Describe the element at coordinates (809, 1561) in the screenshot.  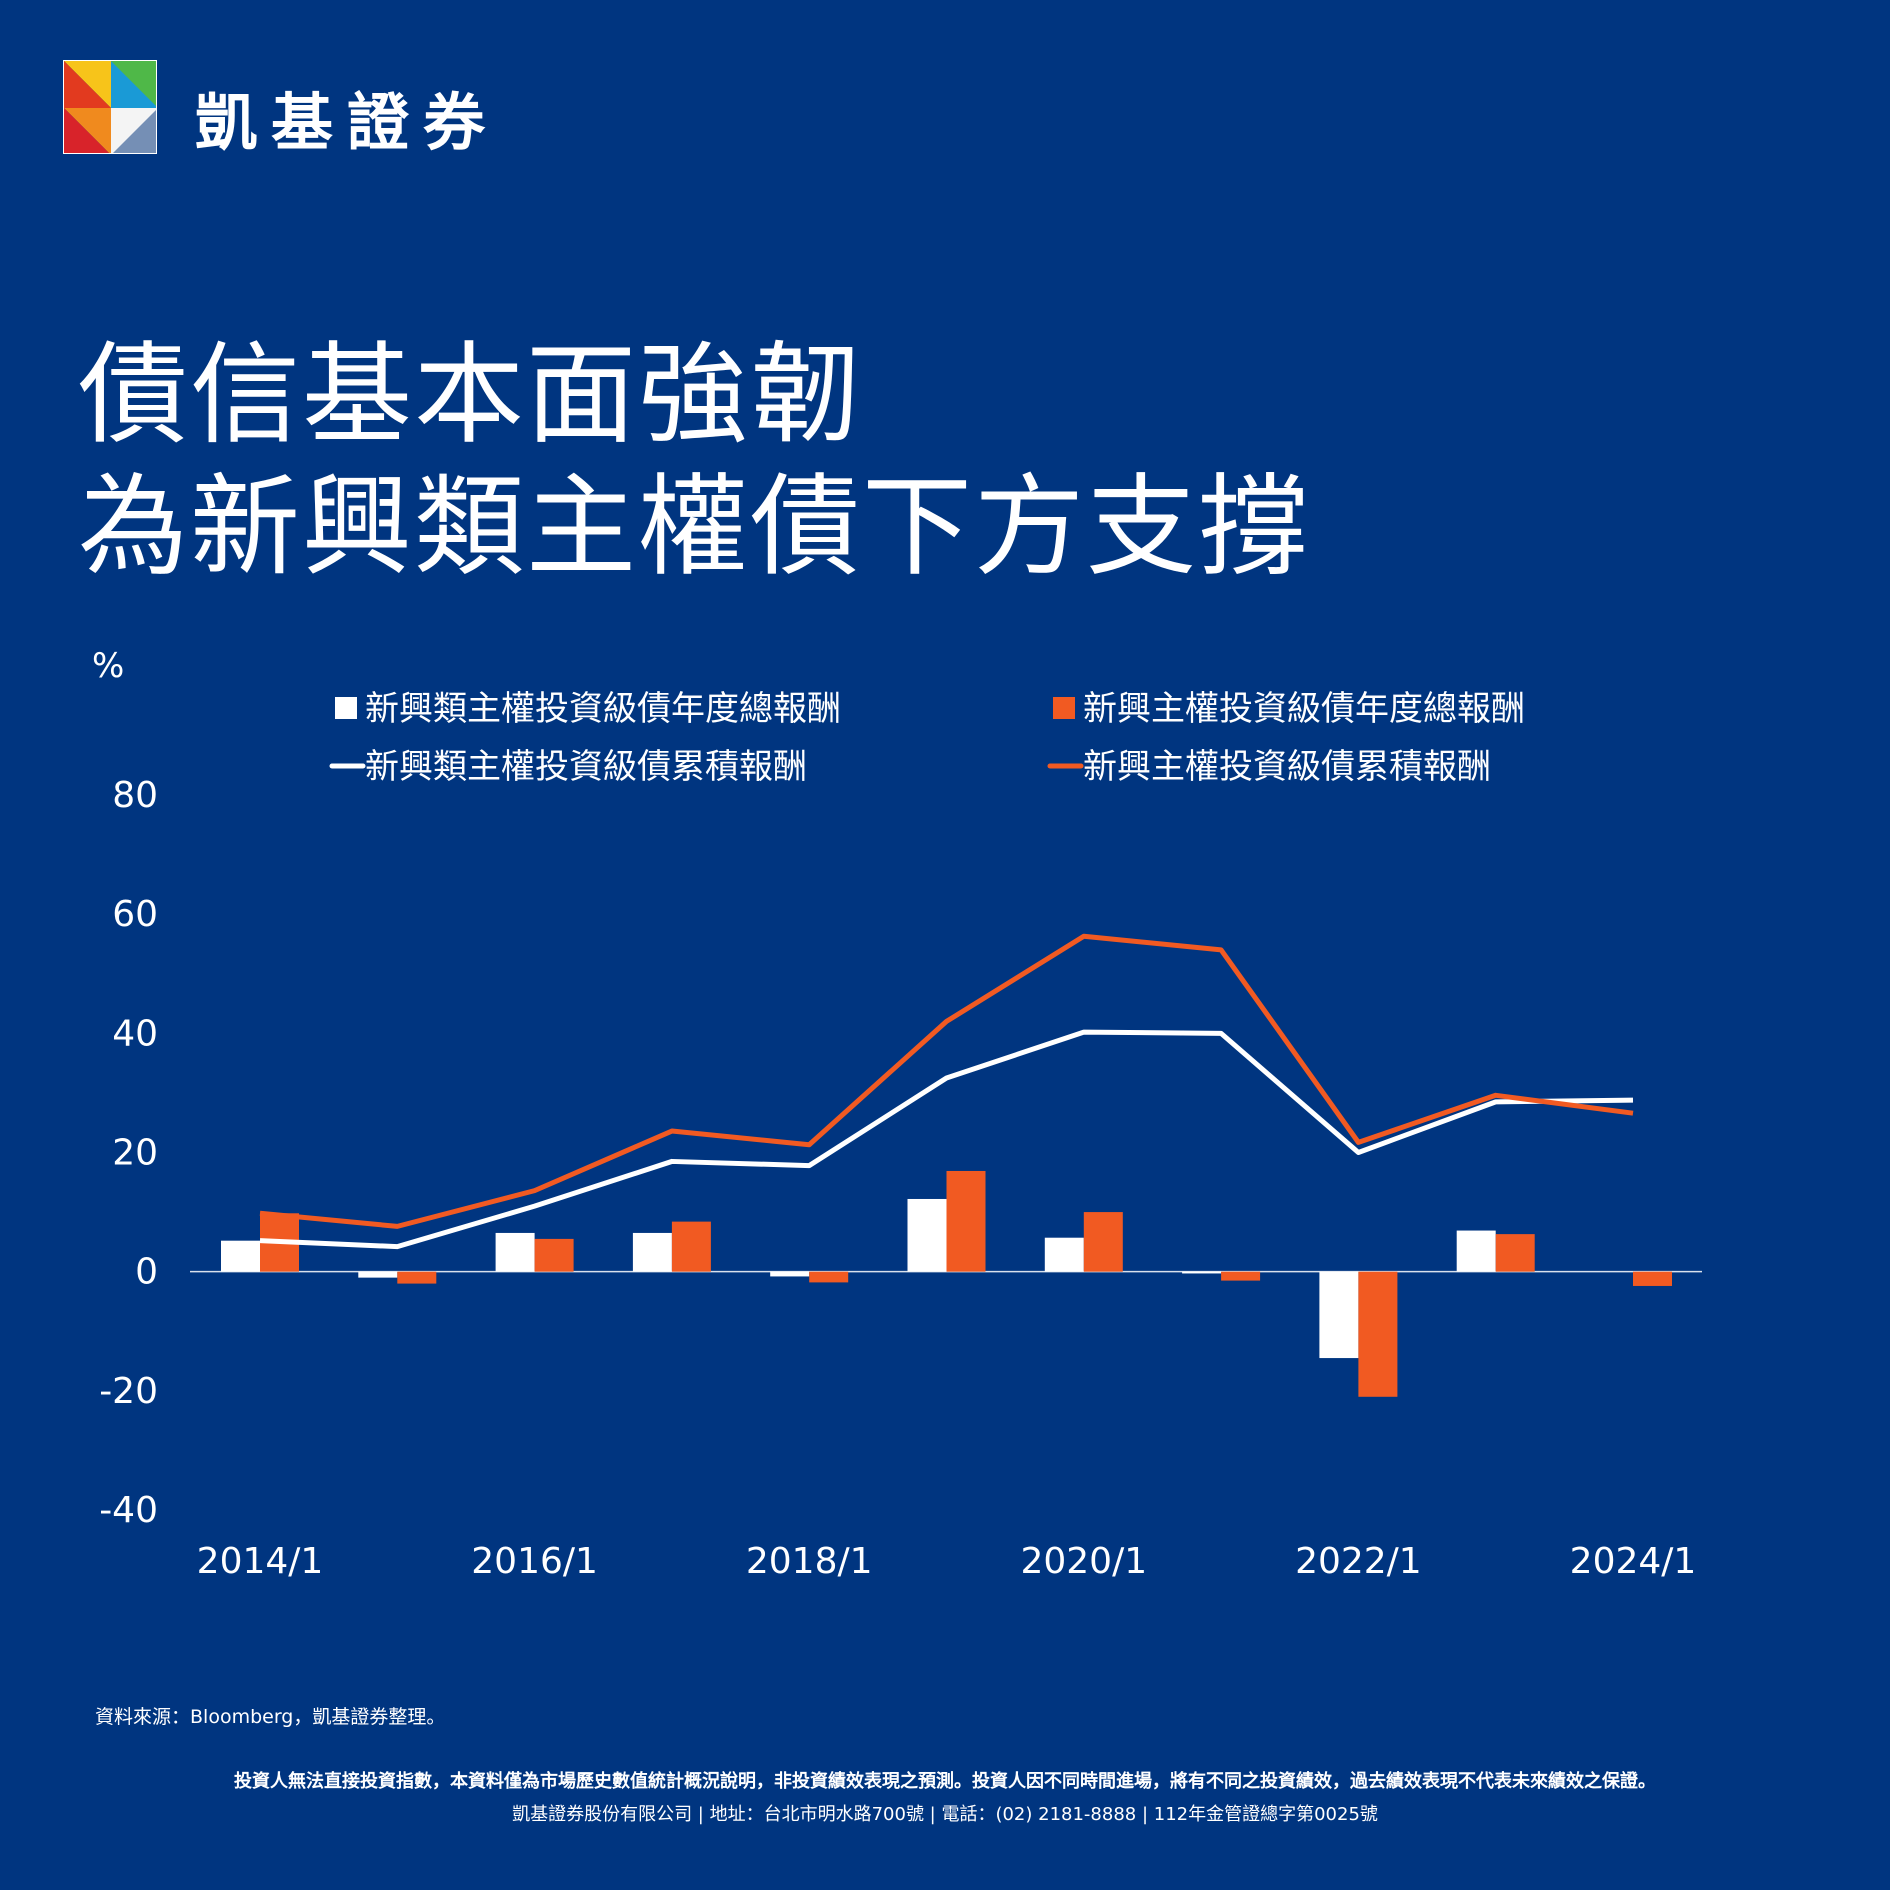
I see `x-tick-label: 2018/1` at that location.